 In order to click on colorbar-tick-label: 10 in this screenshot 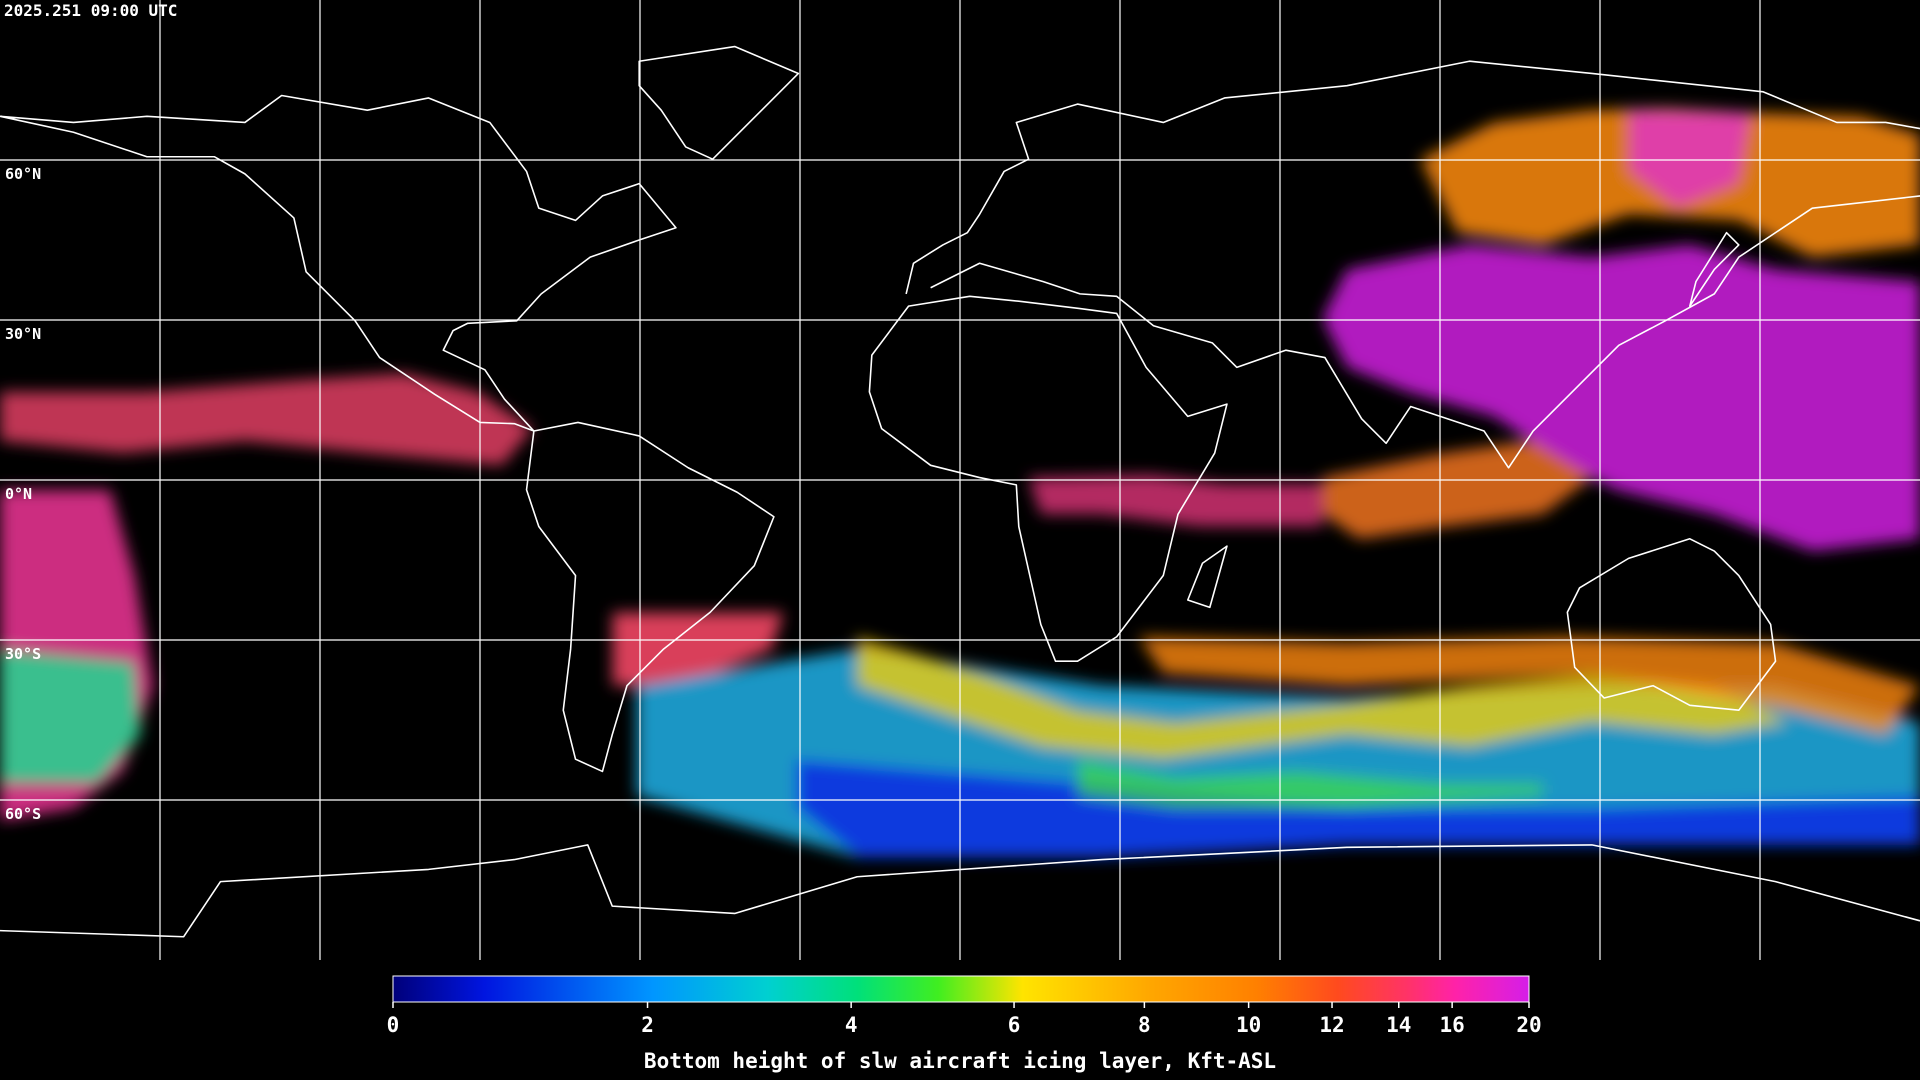, I will do `click(1248, 1025)`.